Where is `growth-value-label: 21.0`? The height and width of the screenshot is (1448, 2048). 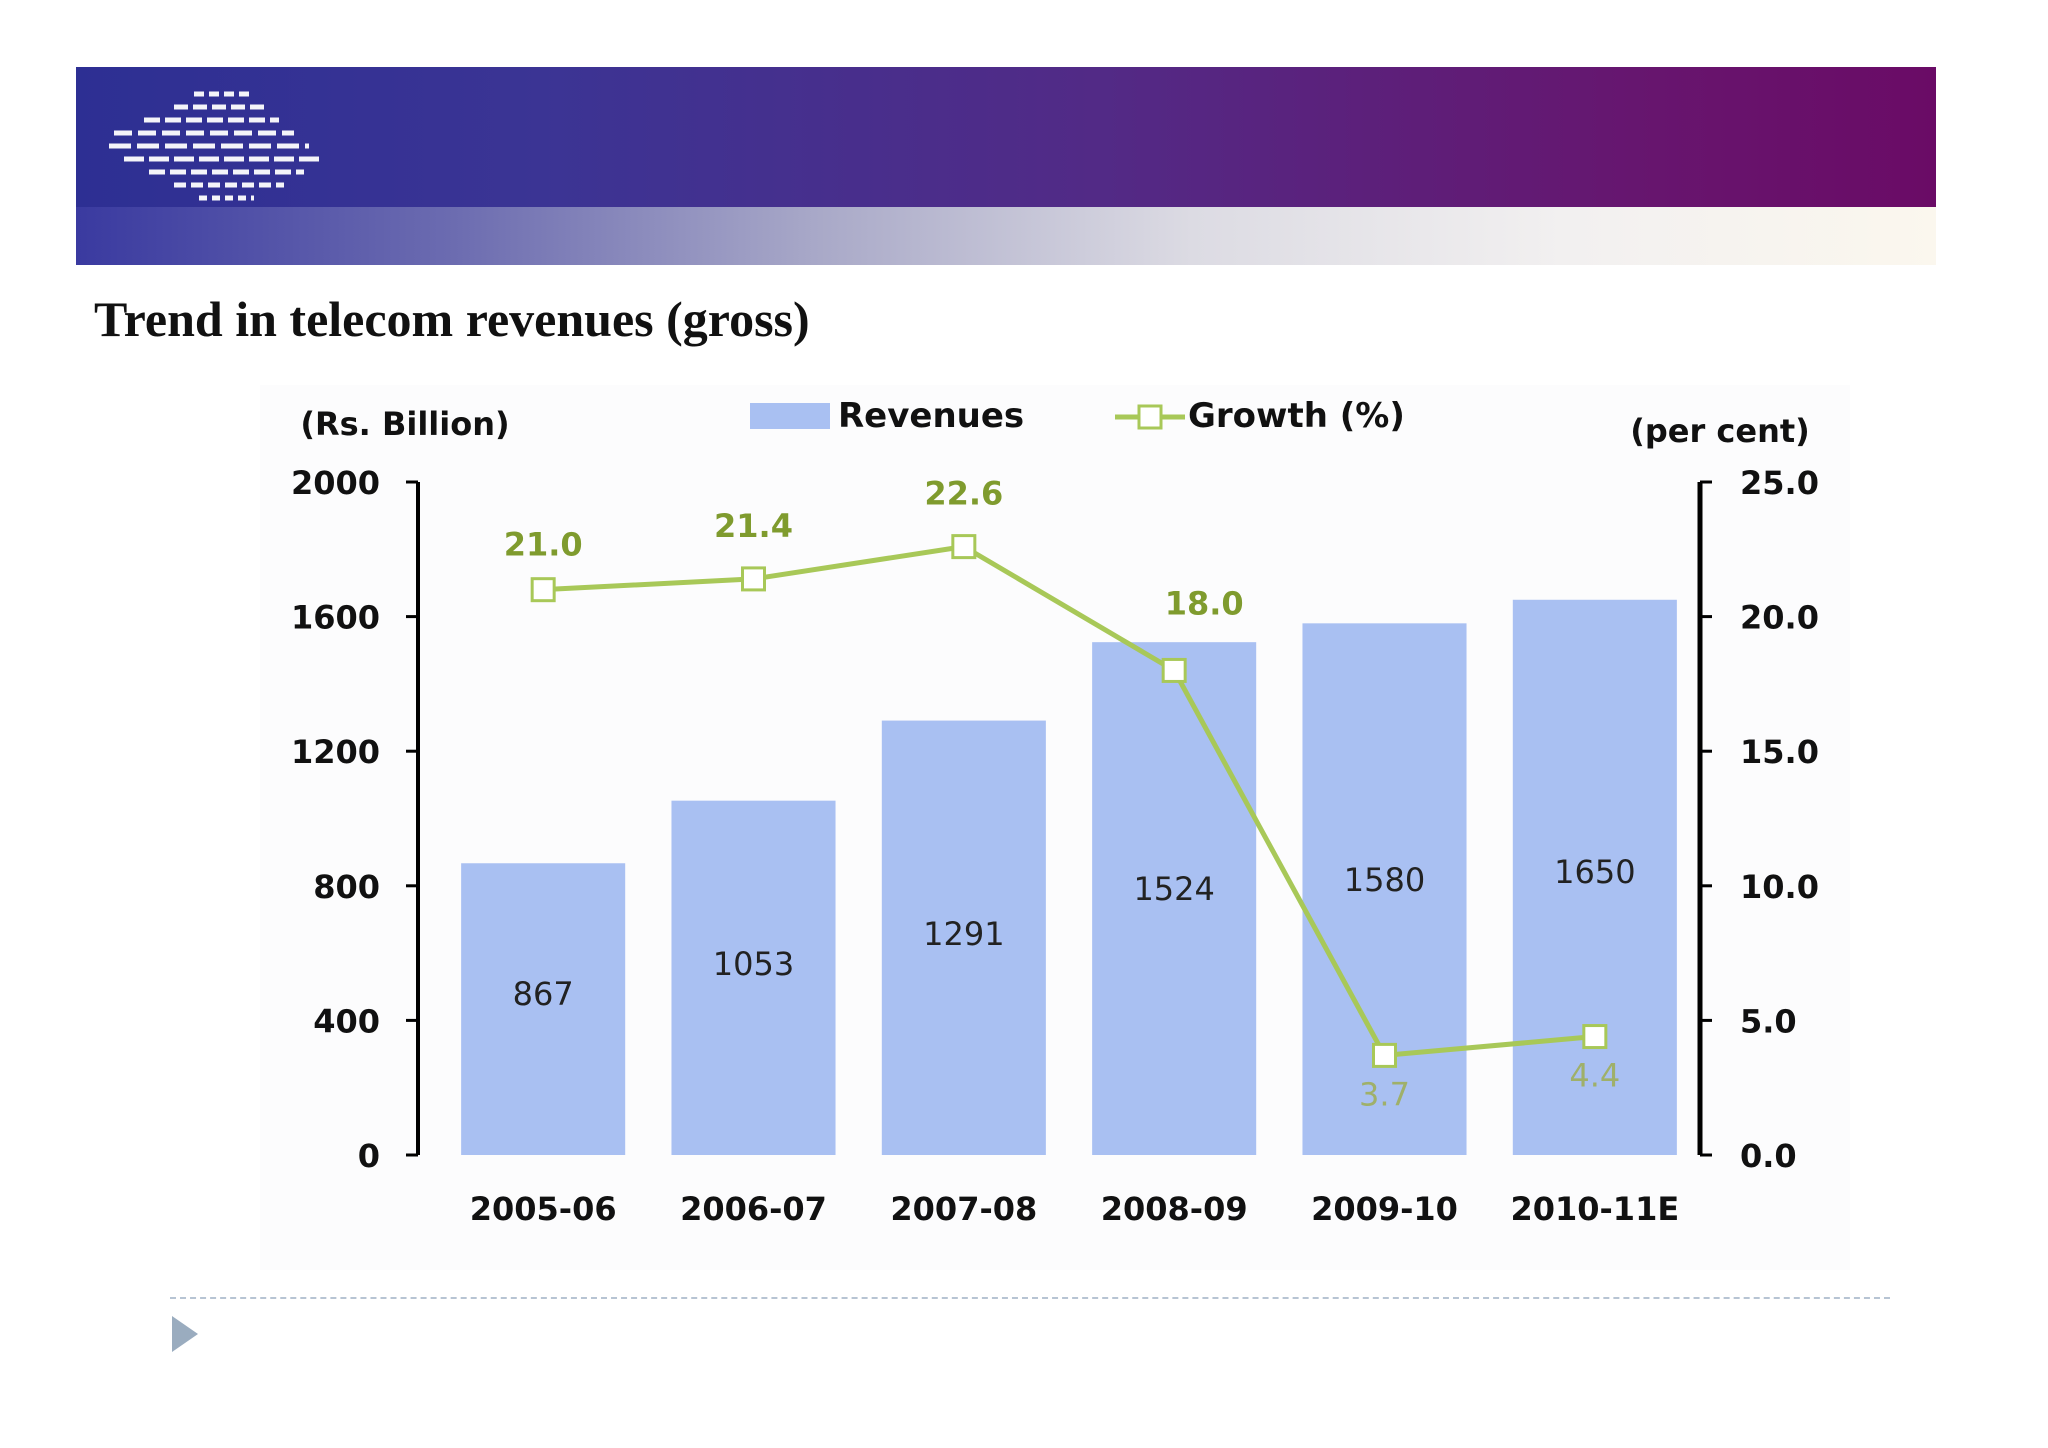 growth-value-label: 21.0 is located at coordinates (543, 545).